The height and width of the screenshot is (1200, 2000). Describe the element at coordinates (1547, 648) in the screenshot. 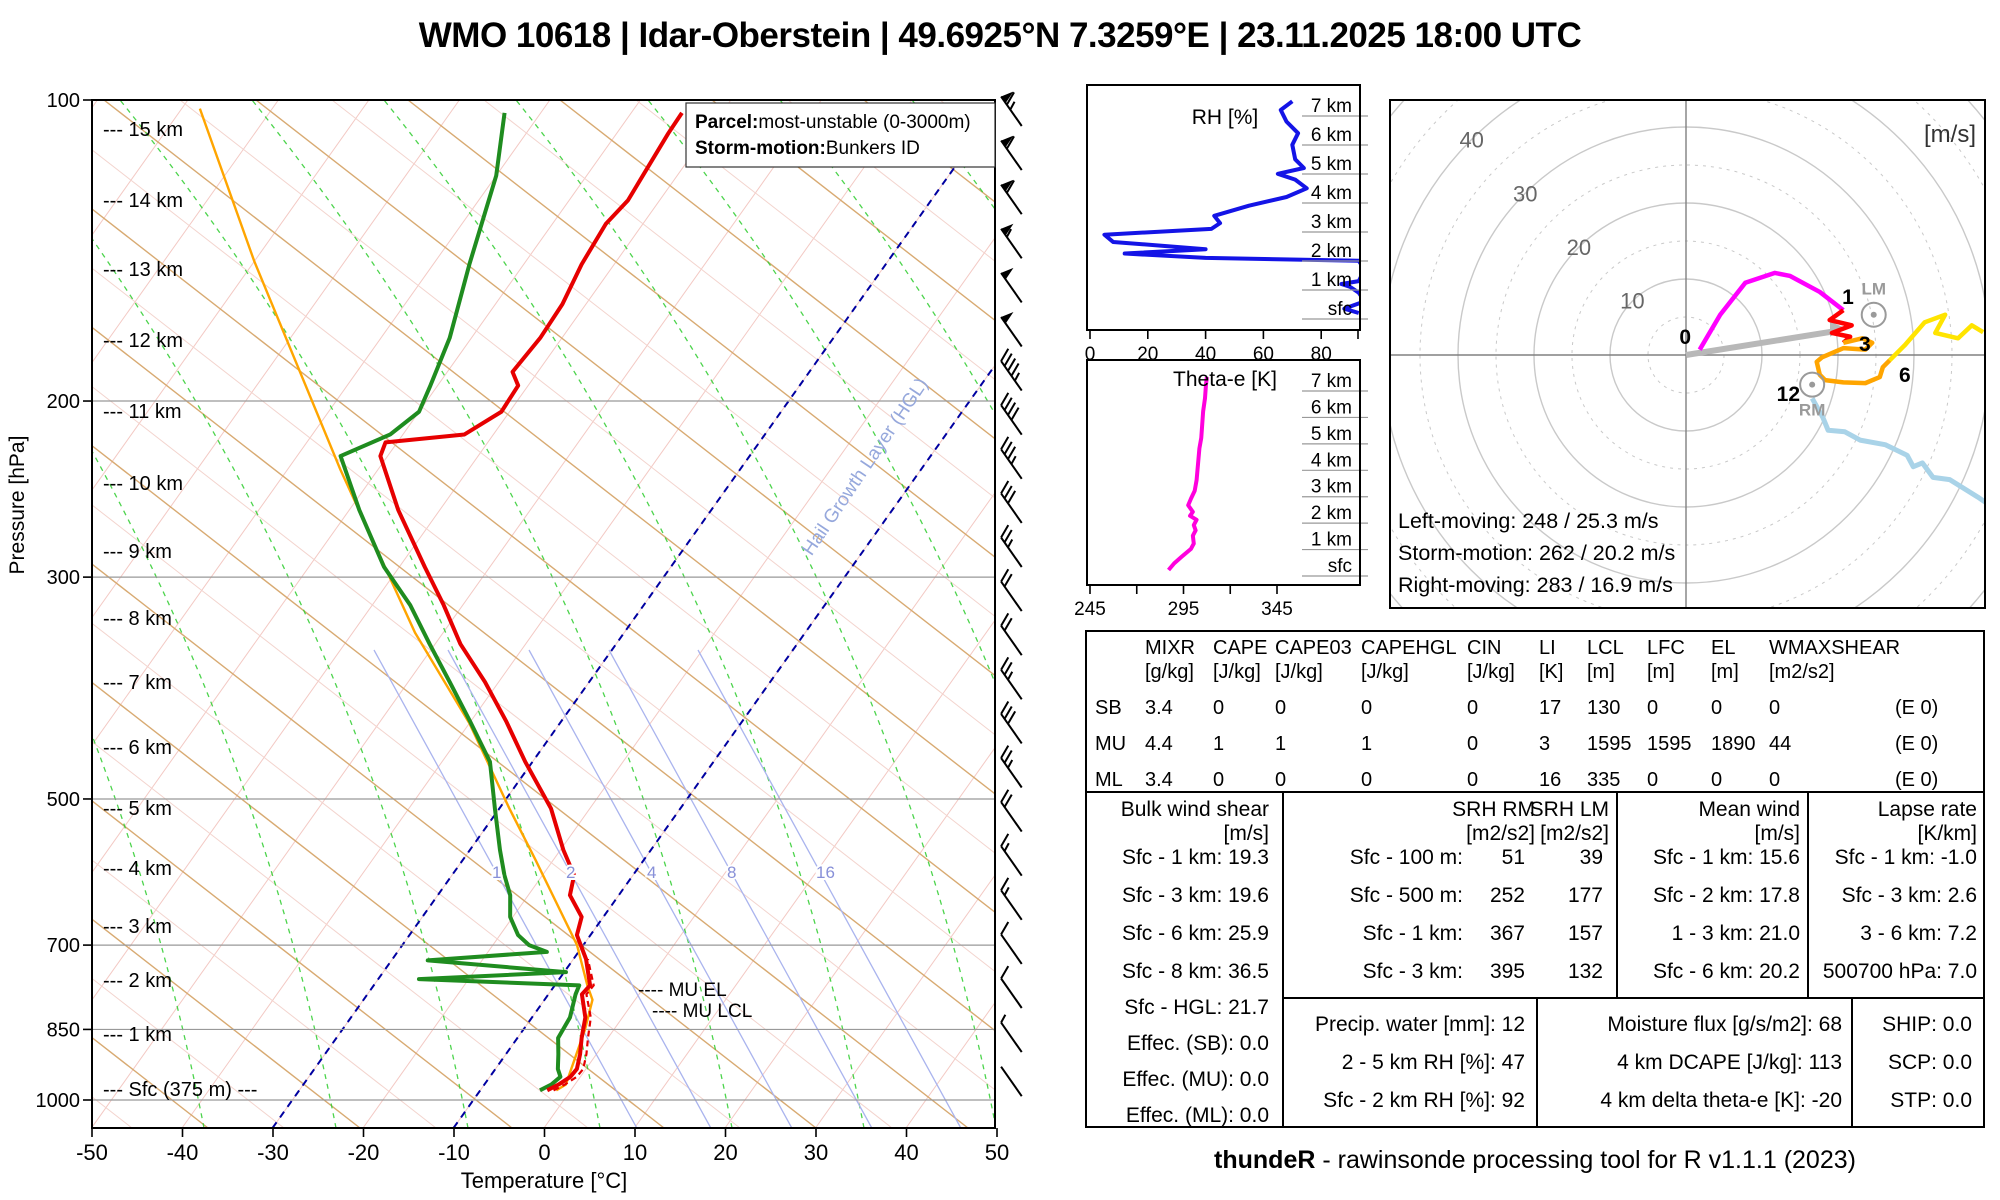

I see `param-header: LI` at that location.